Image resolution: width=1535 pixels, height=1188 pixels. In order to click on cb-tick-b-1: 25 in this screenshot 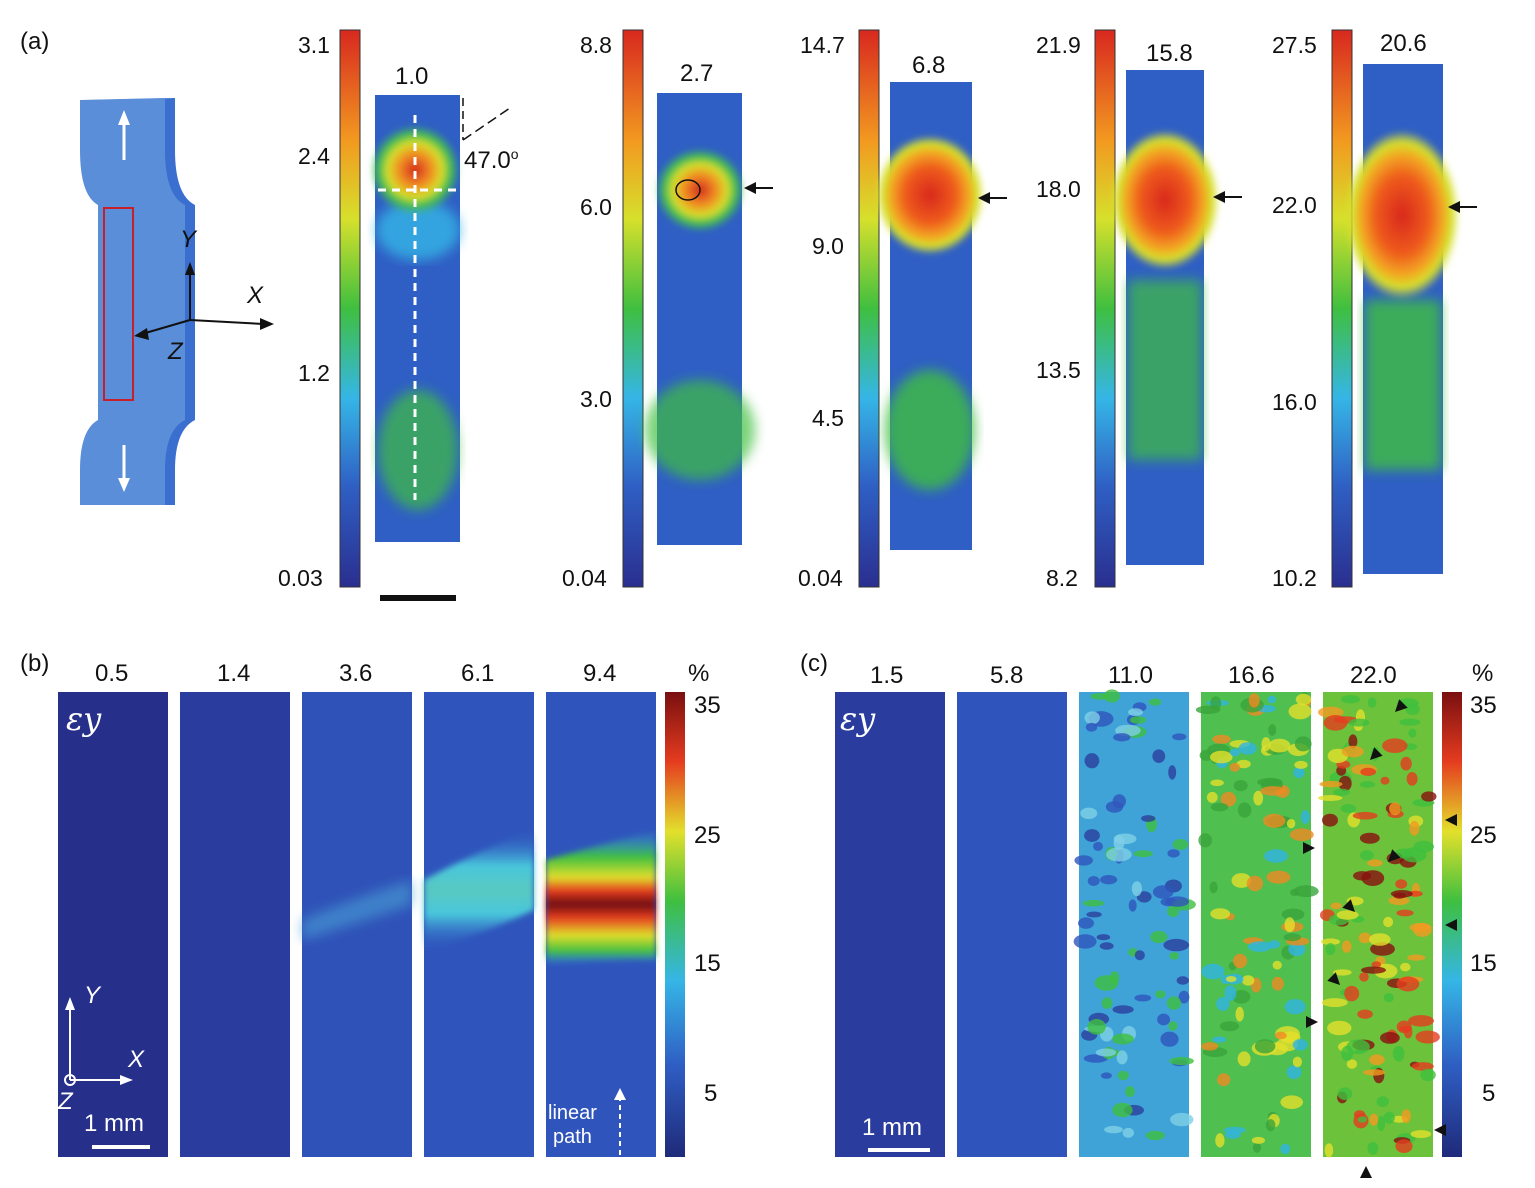, I will do `click(707, 835)`.